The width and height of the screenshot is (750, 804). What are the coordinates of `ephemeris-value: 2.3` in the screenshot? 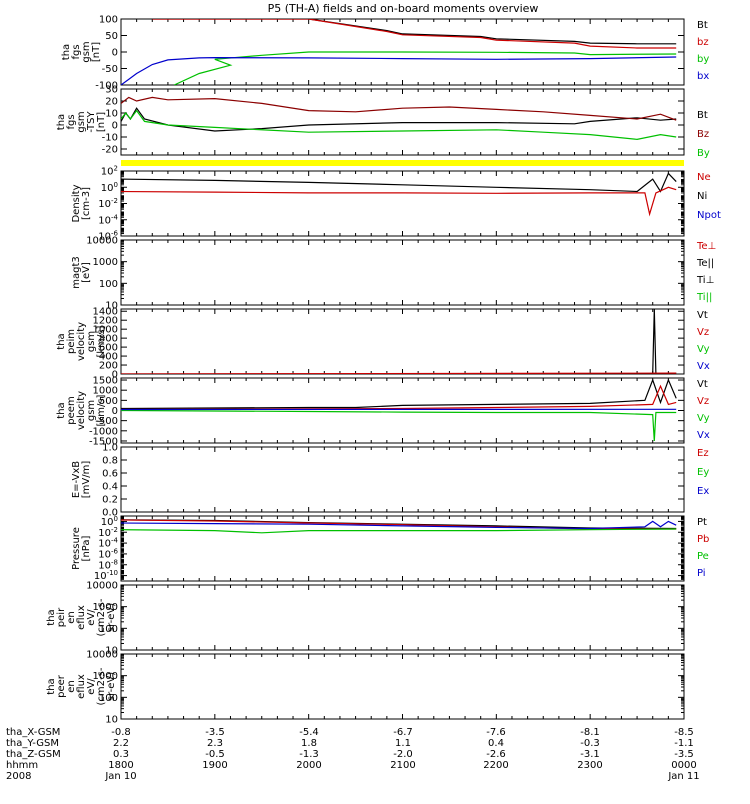 It's located at (215, 743).